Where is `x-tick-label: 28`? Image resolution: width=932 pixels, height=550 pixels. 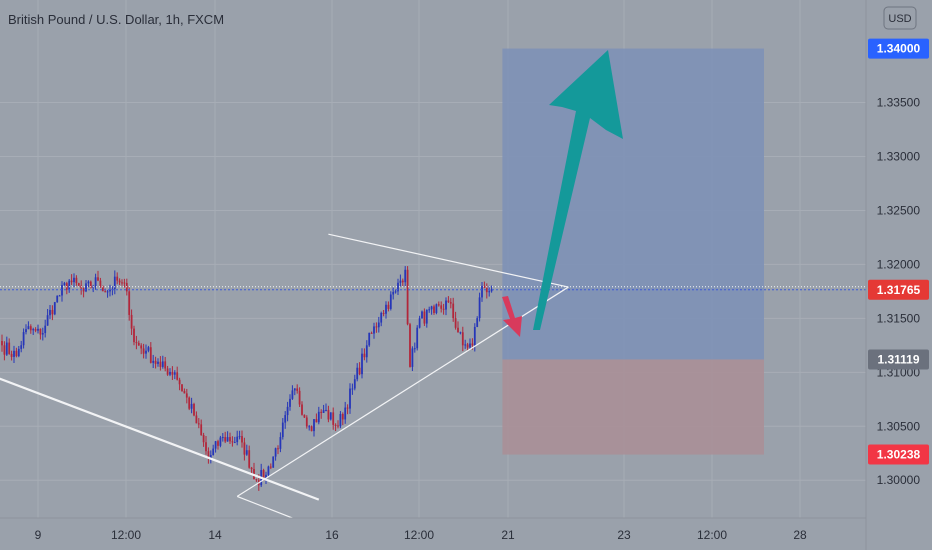
x-tick-label: 28 is located at coordinates (800, 535).